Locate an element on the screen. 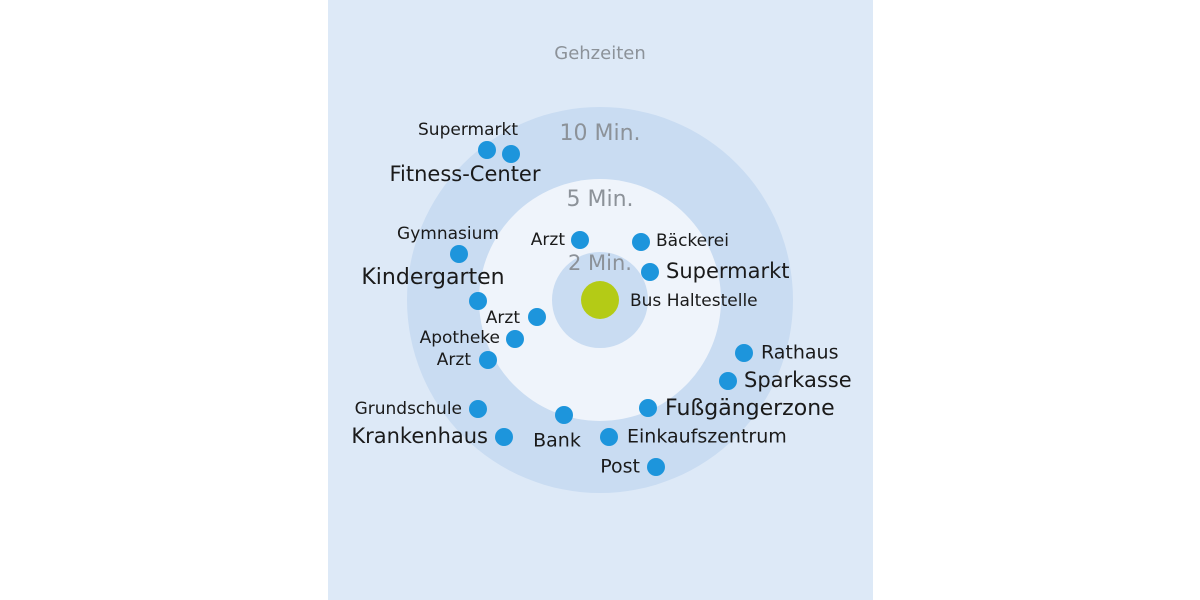  ring-label: 5 Min. is located at coordinates (599, 199).